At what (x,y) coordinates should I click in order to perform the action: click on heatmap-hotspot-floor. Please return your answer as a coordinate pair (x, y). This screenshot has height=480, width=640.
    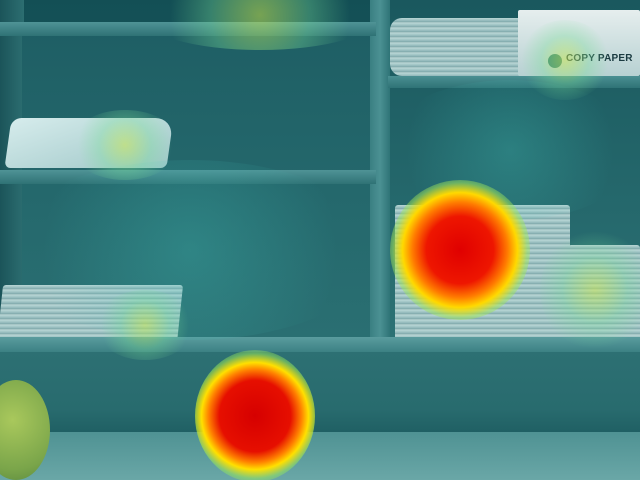
    Looking at the image, I should click on (255, 415).